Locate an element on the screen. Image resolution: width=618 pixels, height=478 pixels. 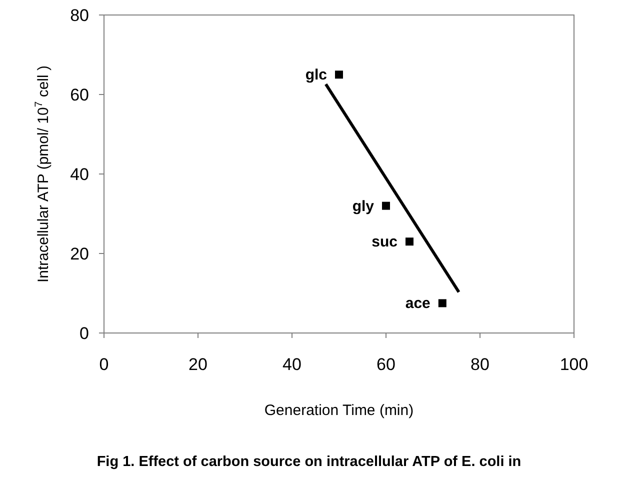
x-tick-label: 40 is located at coordinates (292, 364).